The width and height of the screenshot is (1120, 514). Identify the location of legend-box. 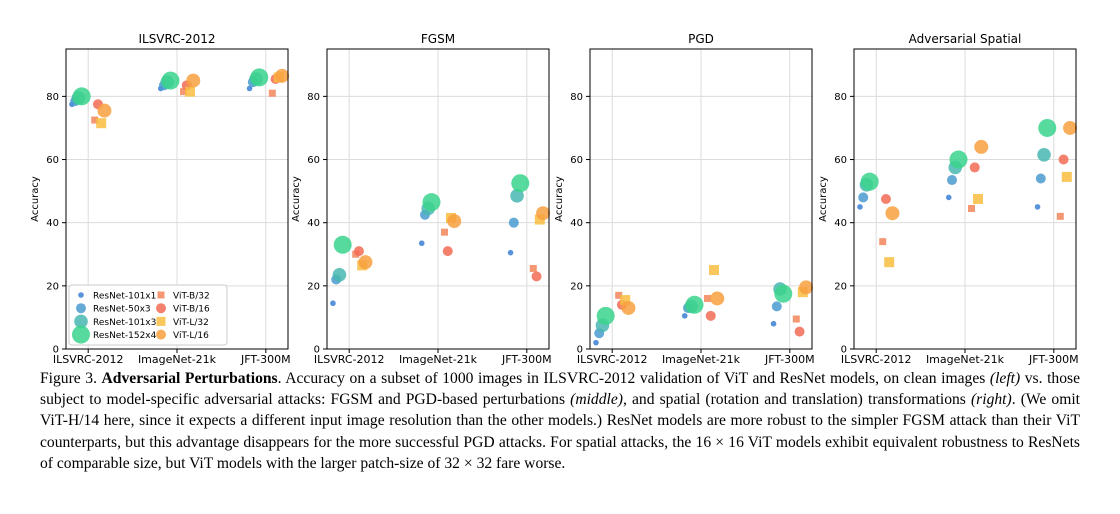
(148, 315).